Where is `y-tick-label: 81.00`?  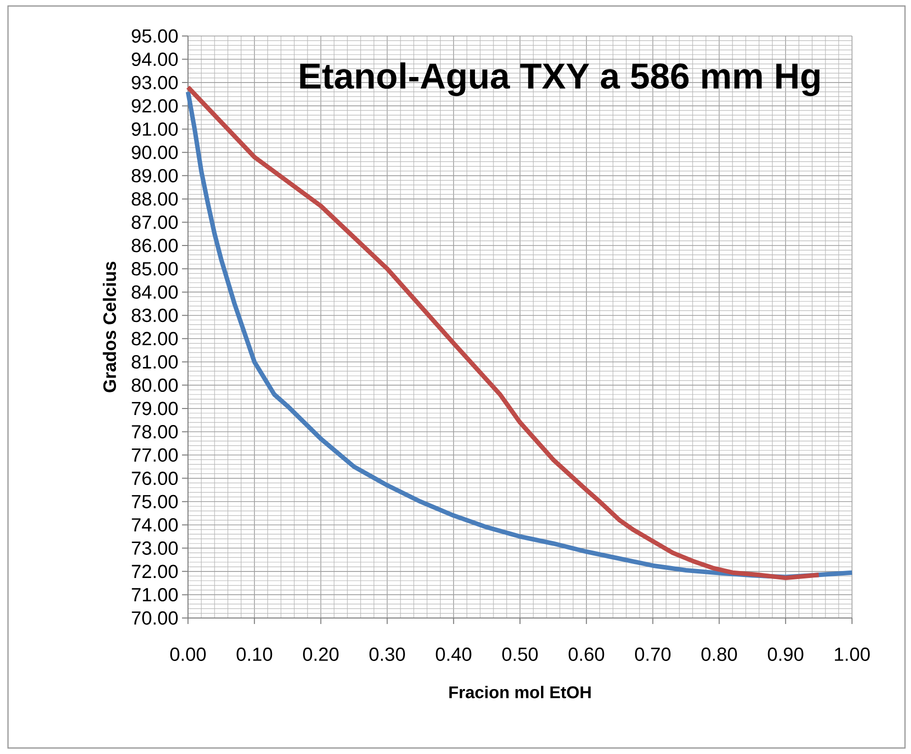 y-tick-label: 81.00 is located at coordinates (155, 362).